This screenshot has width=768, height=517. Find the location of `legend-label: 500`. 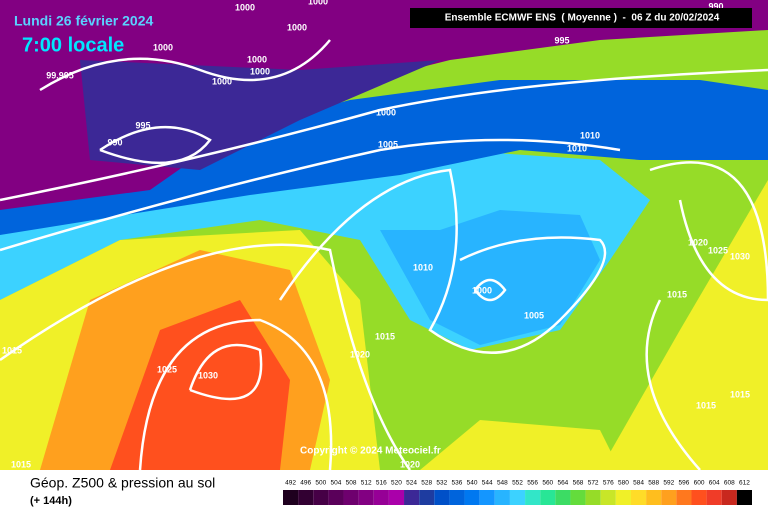

legend-label: 500 is located at coordinates (320, 483).